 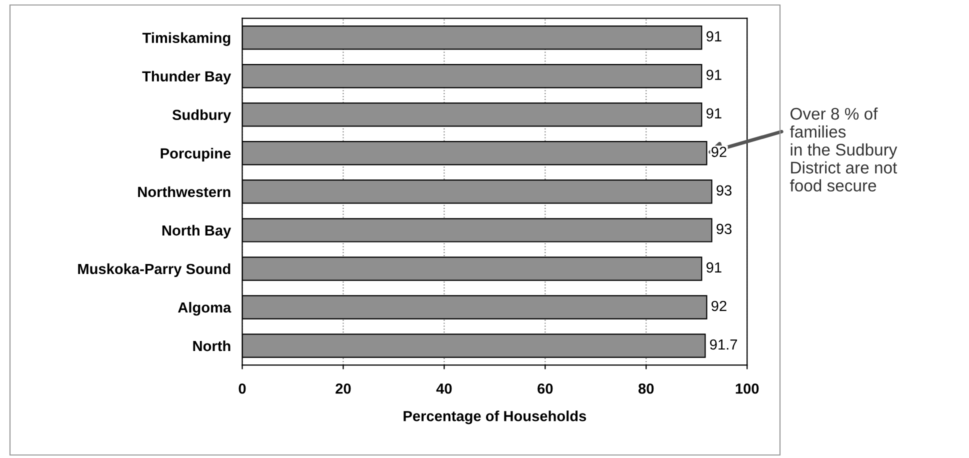 I want to click on x-tick-label: 60, so click(x=545, y=388).